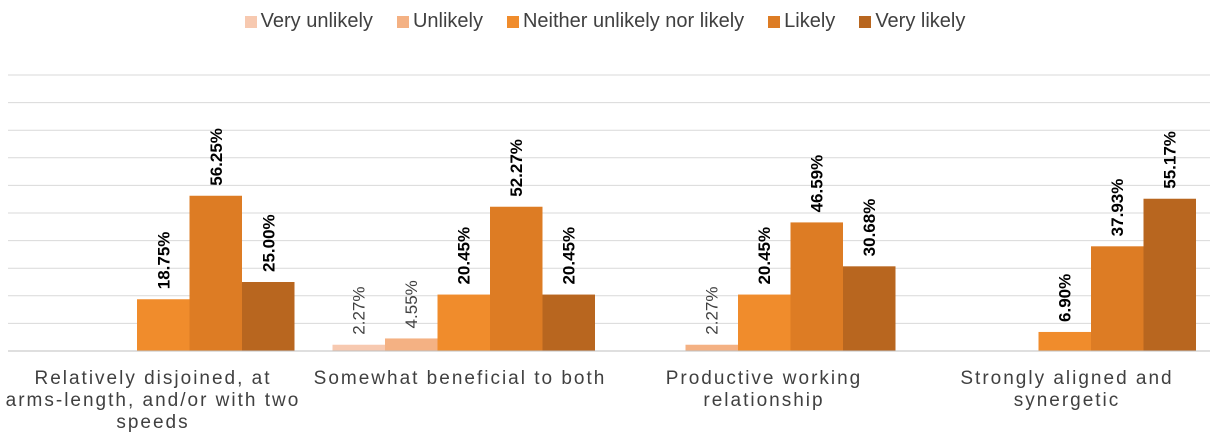  What do you see at coordinates (1067, 389) in the screenshot?
I see `category-label-strongly-aligned: Strongly aligned and synergetic` at bounding box center [1067, 389].